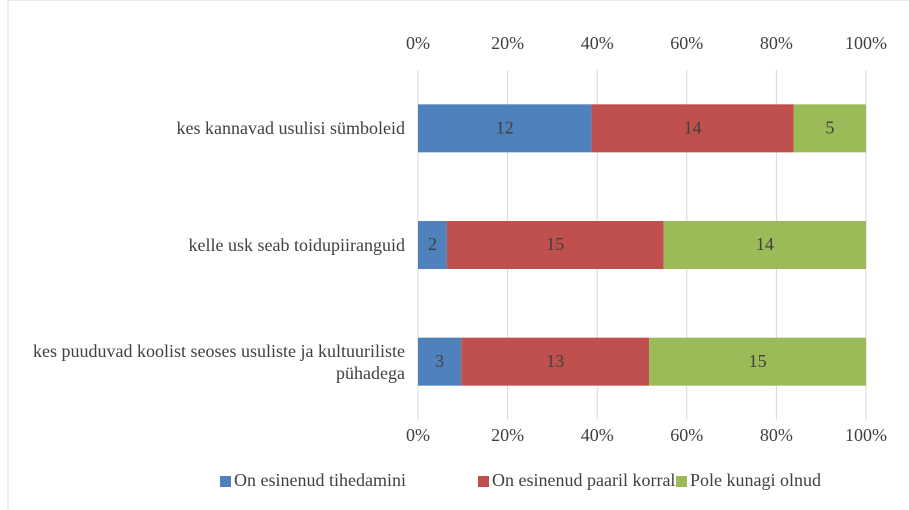  I want to click on category-label-box: kes kannavad usulisi sümboleid, so click(290, 128).